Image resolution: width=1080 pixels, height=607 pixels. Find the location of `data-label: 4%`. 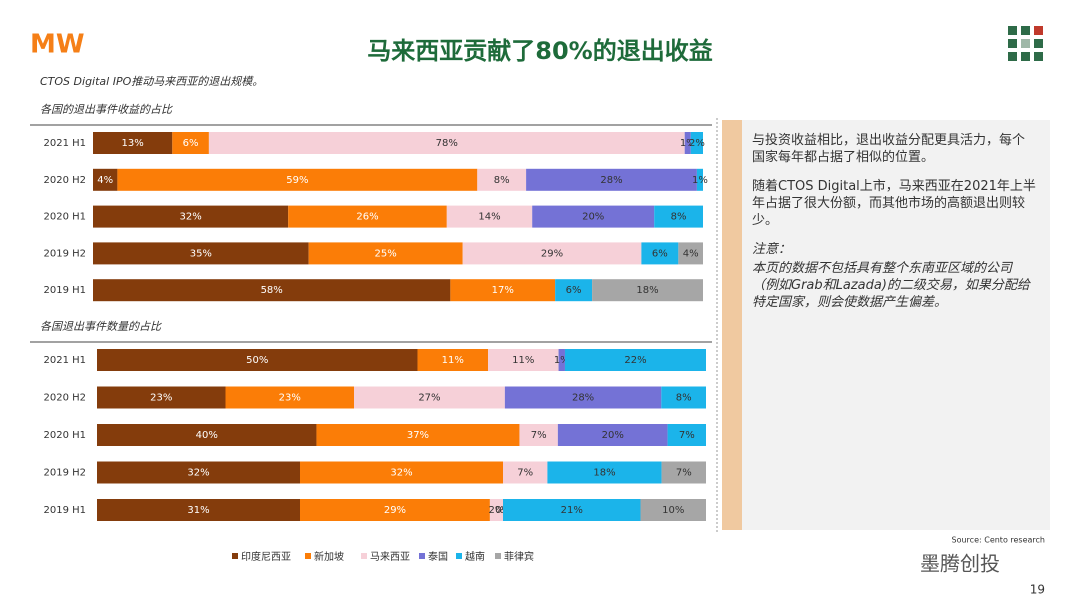

data-label: 4% is located at coordinates (105, 180).